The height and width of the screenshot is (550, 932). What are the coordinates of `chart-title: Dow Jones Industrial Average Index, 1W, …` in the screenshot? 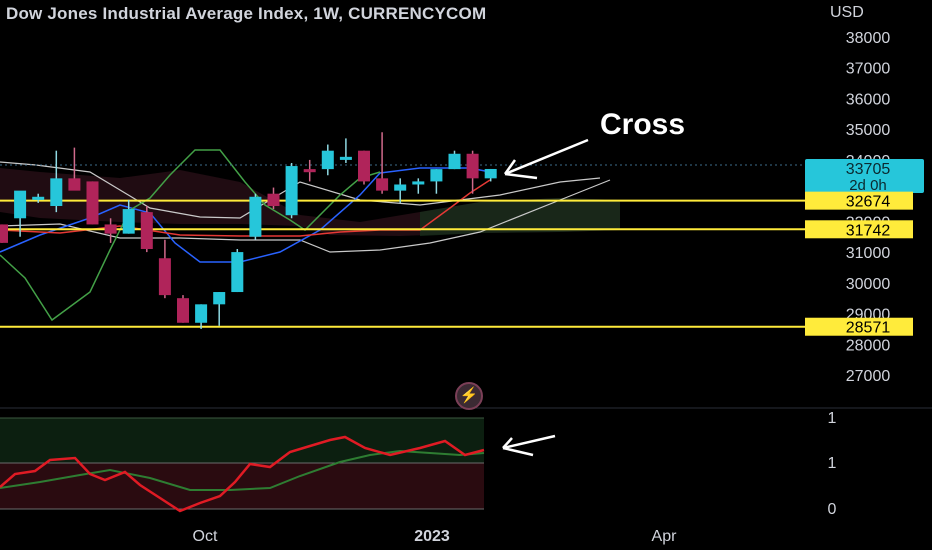 It's located at (246, 13).